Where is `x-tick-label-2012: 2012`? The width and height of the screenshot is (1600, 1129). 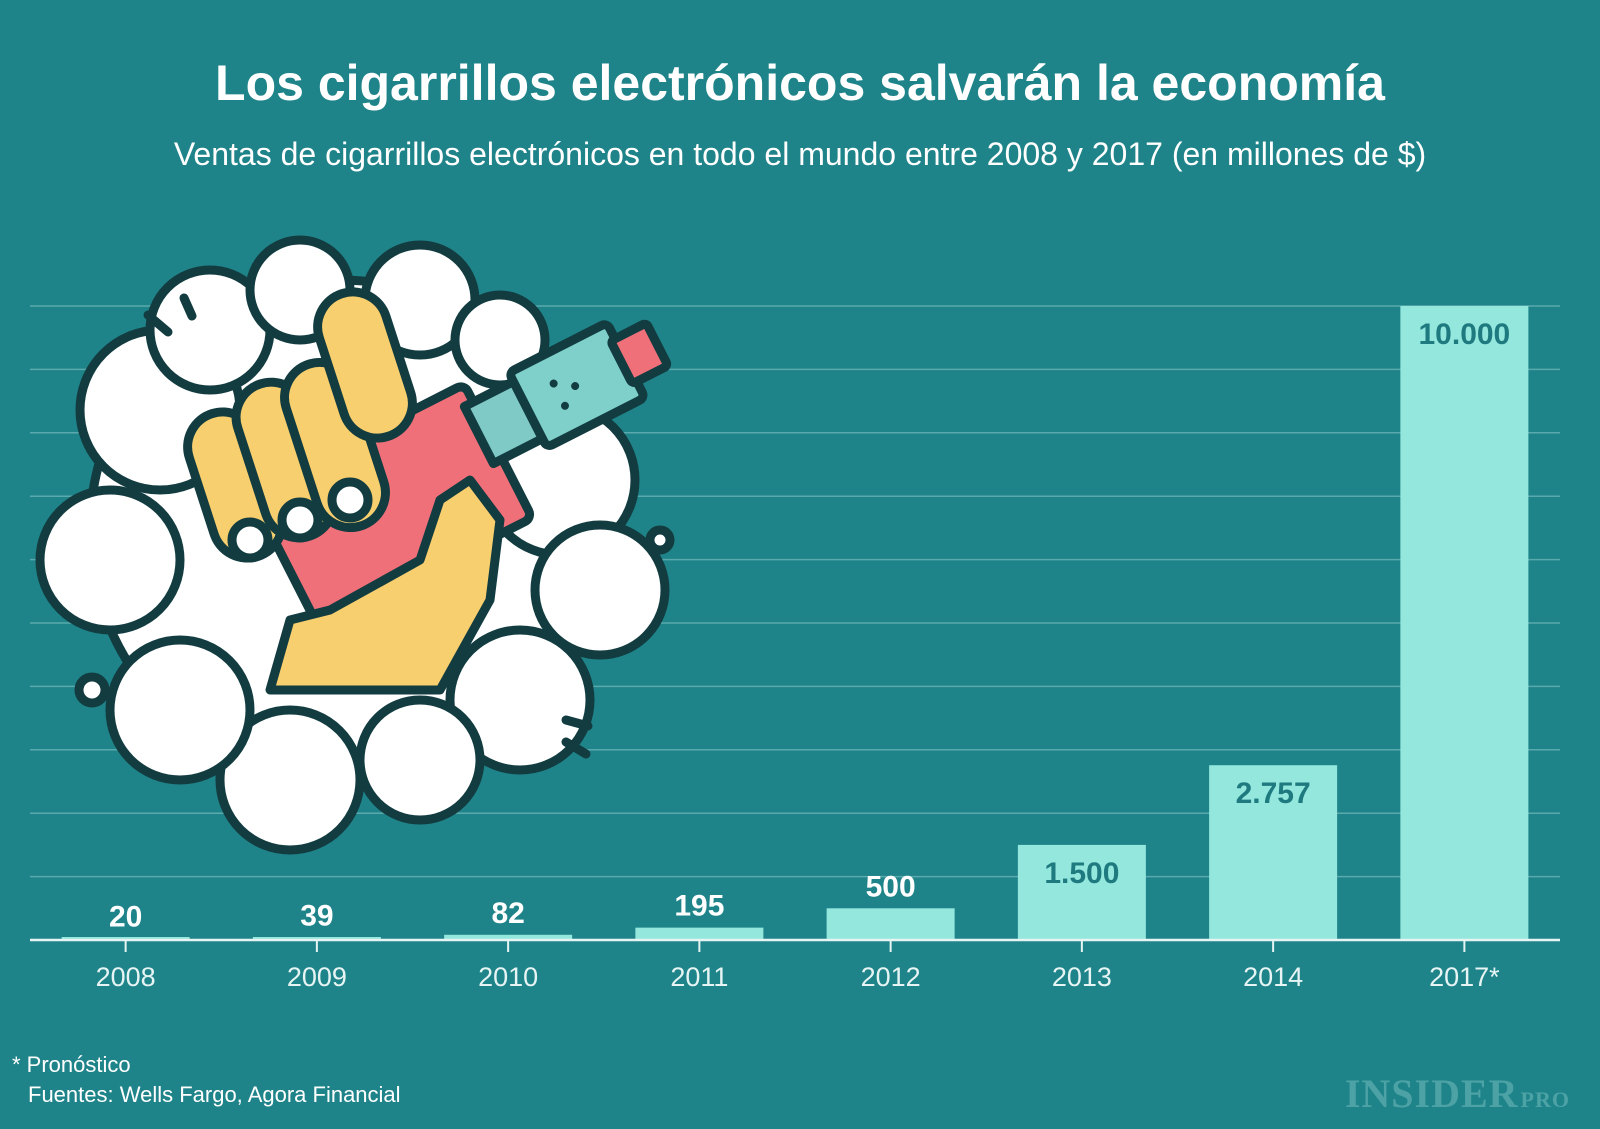
x-tick-label-2012: 2012 is located at coordinates (891, 977).